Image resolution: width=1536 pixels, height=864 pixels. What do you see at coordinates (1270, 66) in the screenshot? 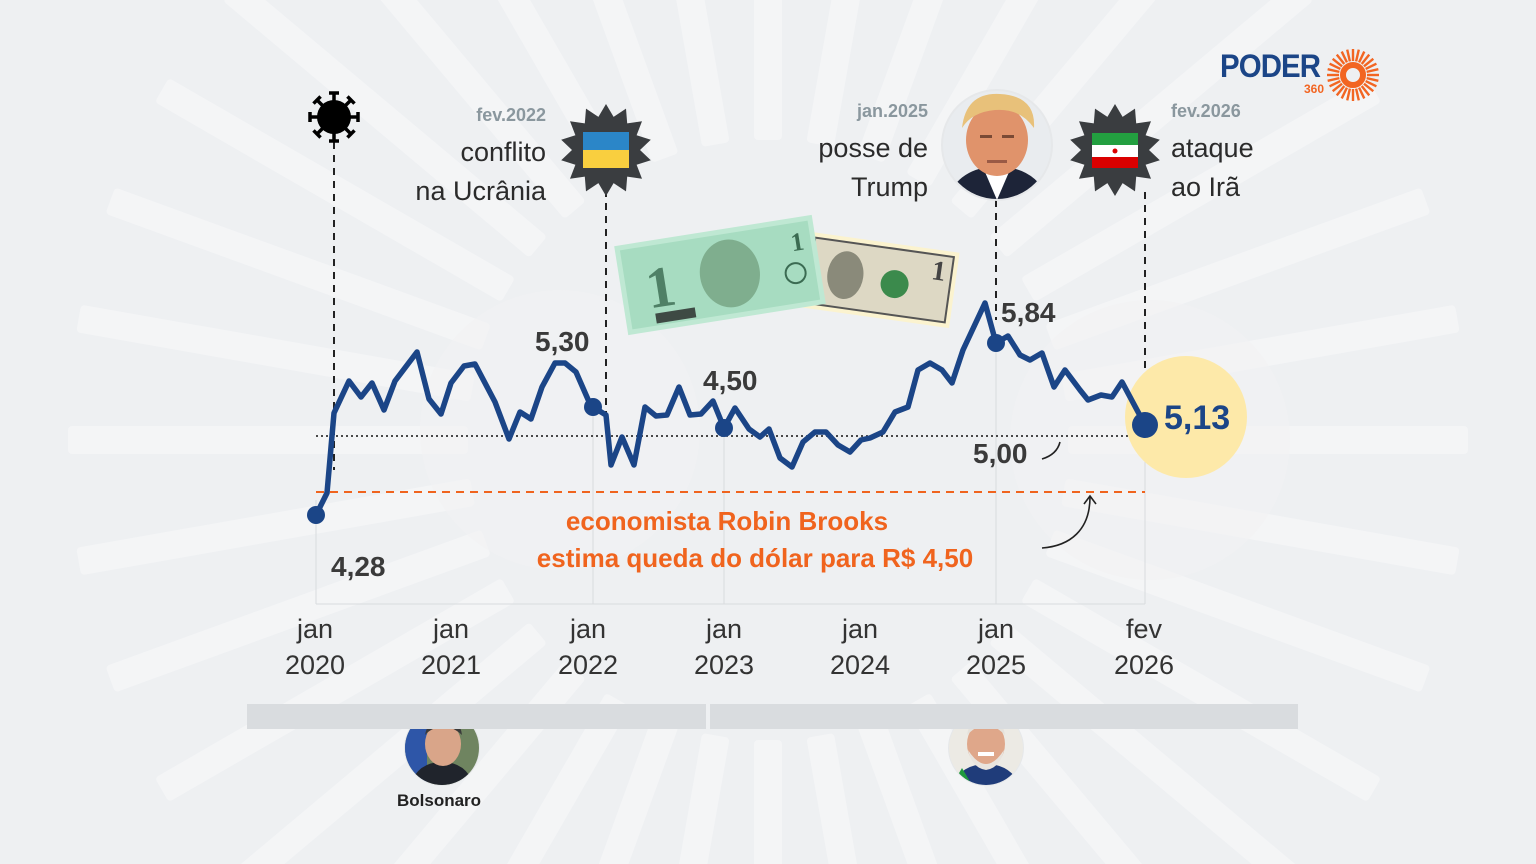
I see `logo-wordmark: PODER` at bounding box center [1270, 66].